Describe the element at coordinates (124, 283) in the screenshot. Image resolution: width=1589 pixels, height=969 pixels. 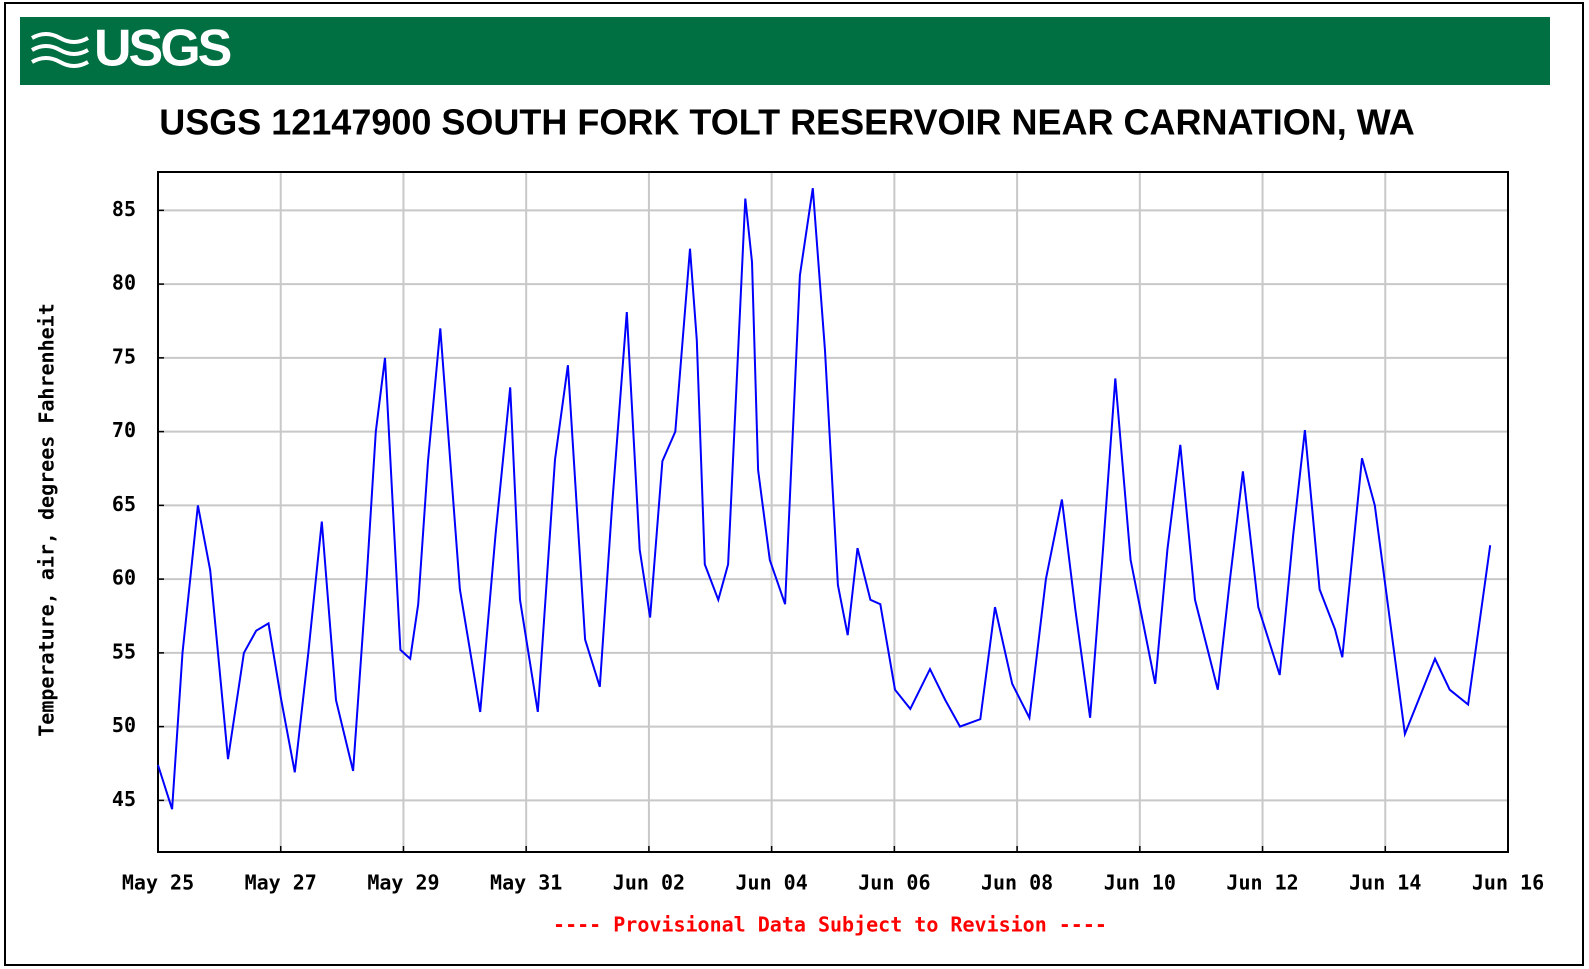
I see `y-tick-label: 80` at that location.